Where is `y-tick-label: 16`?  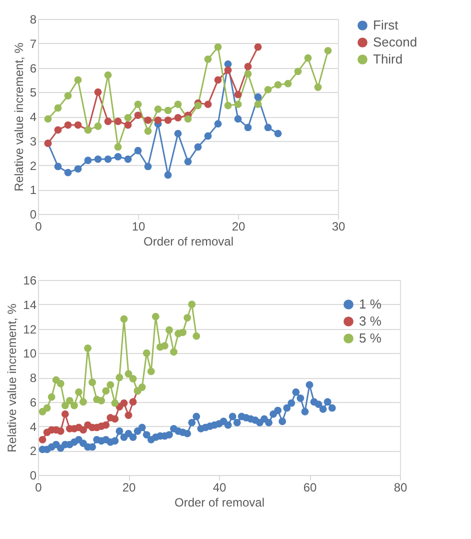 y-tick-label: 16 is located at coordinates (30, 281).